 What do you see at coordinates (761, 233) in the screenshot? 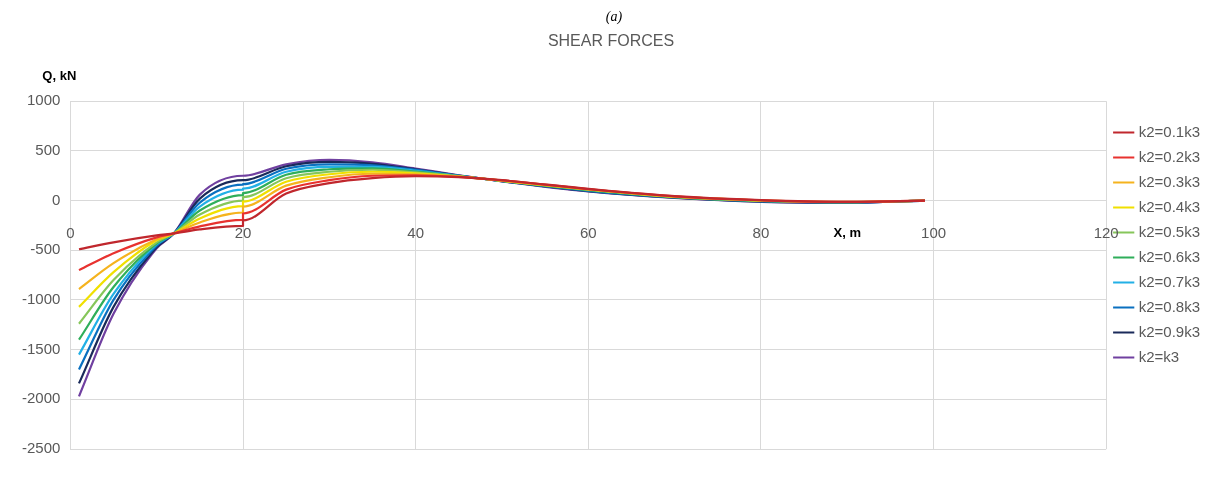
I see `x-tick-label: 80` at bounding box center [761, 233].